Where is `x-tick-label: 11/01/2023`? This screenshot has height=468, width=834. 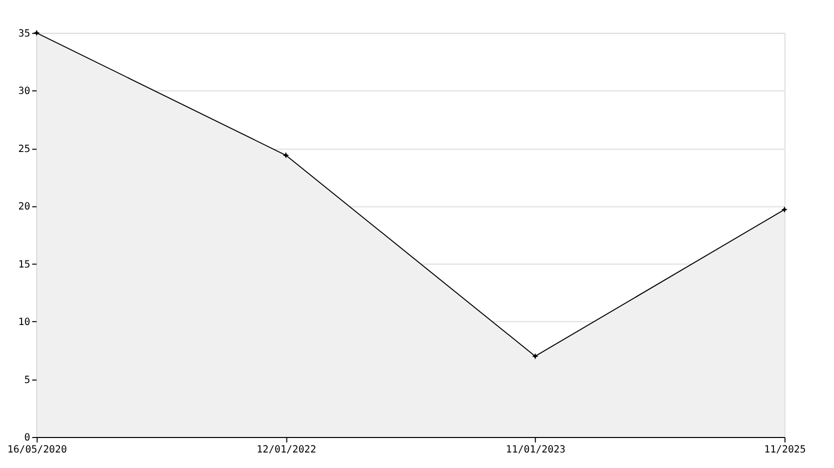
x-tick-label: 11/01/2023 is located at coordinates (536, 450).